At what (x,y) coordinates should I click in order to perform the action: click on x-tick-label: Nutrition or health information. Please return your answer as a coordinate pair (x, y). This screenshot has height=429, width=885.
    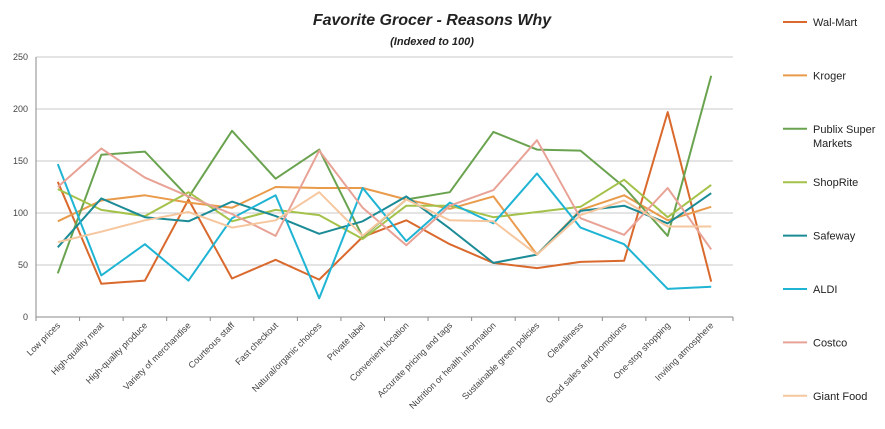
    Looking at the image, I should click on (452, 365).